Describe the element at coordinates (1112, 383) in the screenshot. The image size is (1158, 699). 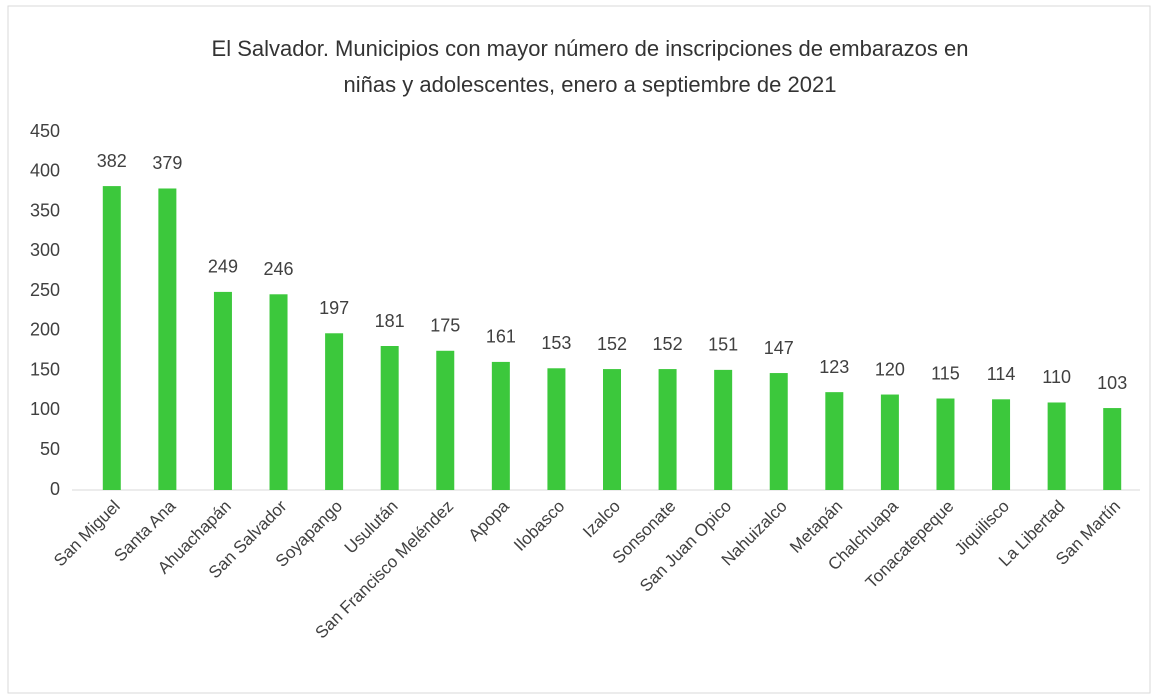
I see `data-label: 103` at that location.